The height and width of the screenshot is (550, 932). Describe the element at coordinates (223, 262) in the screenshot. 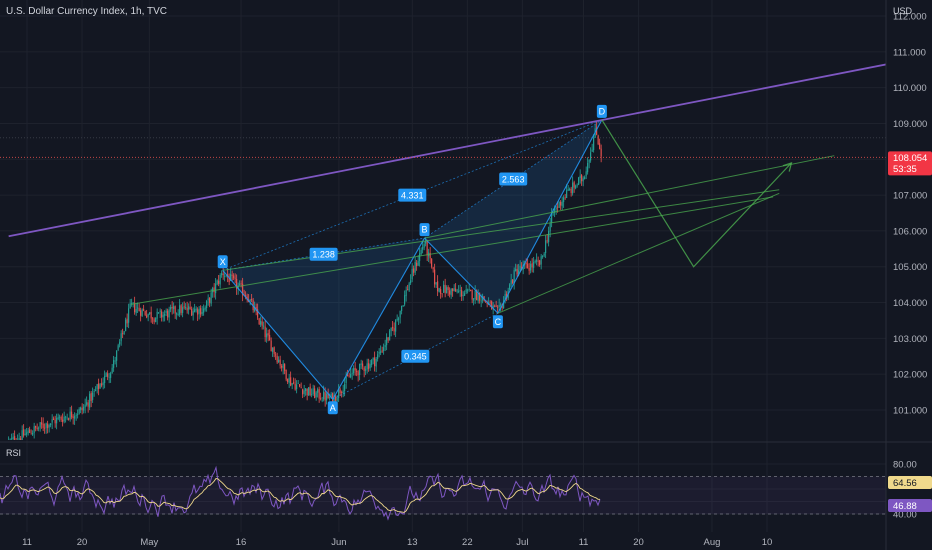

I see `point-label-X: X` at that location.